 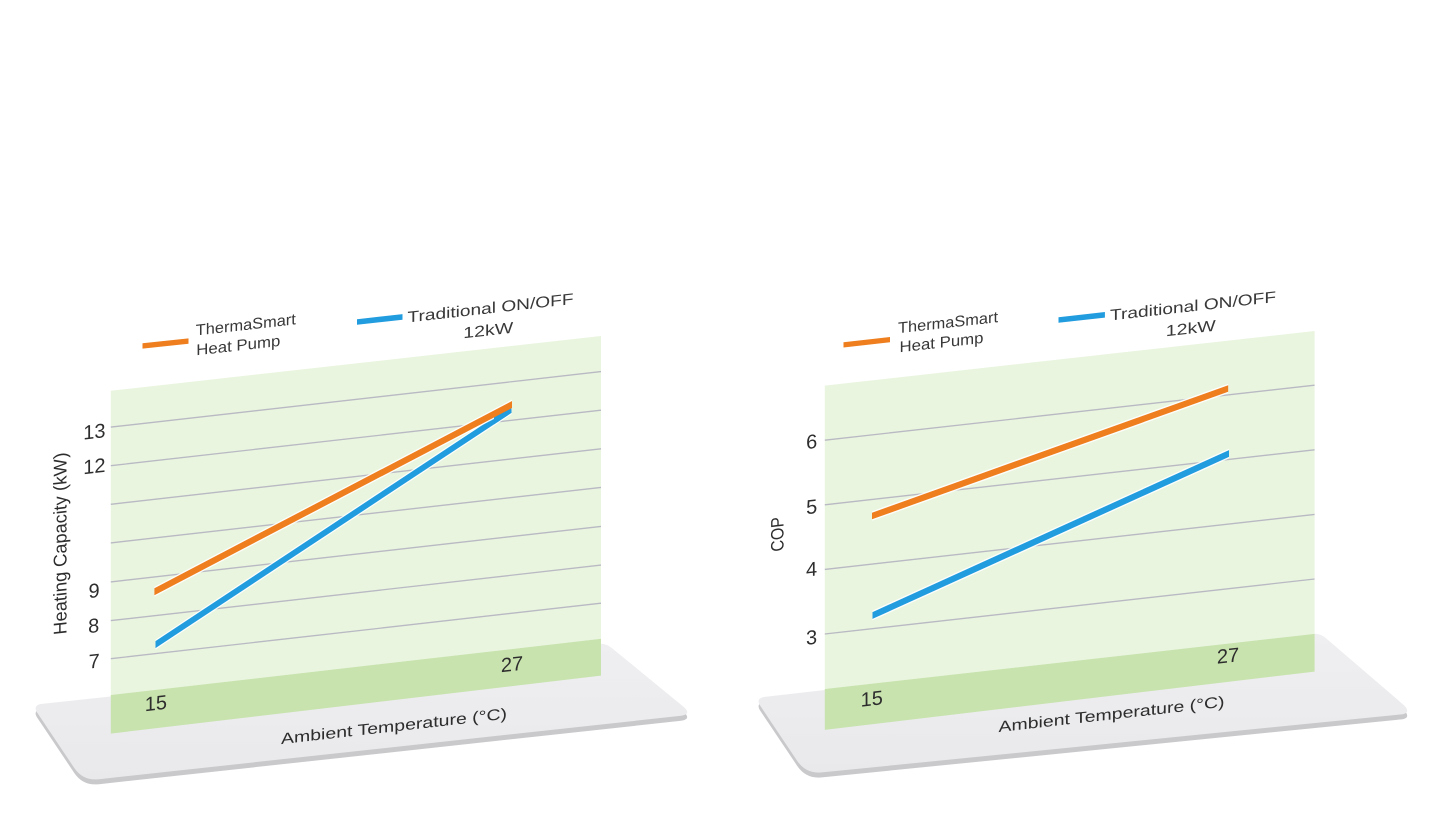 I want to click on svg-text: 9, so click(x=93, y=591).